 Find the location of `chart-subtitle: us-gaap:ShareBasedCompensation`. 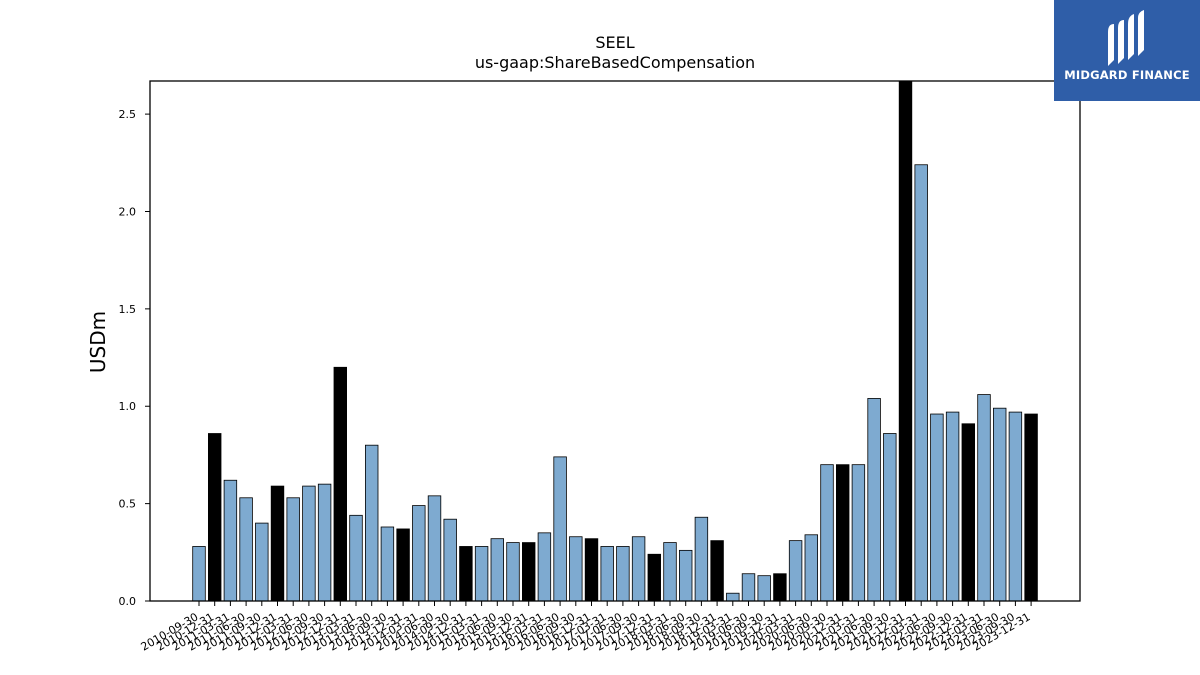

chart-subtitle: us-gaap:ShareBasedCompensation is located at coordinates (615, 62).